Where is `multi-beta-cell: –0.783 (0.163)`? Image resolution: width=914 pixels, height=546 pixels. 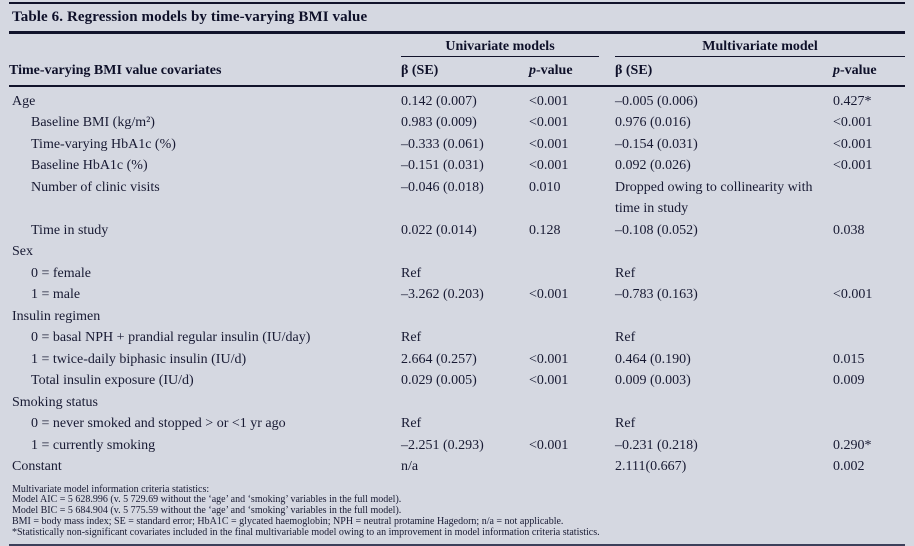 multi-beta-cell: –0.783 (0.163) is located at coordinates (656, 294).